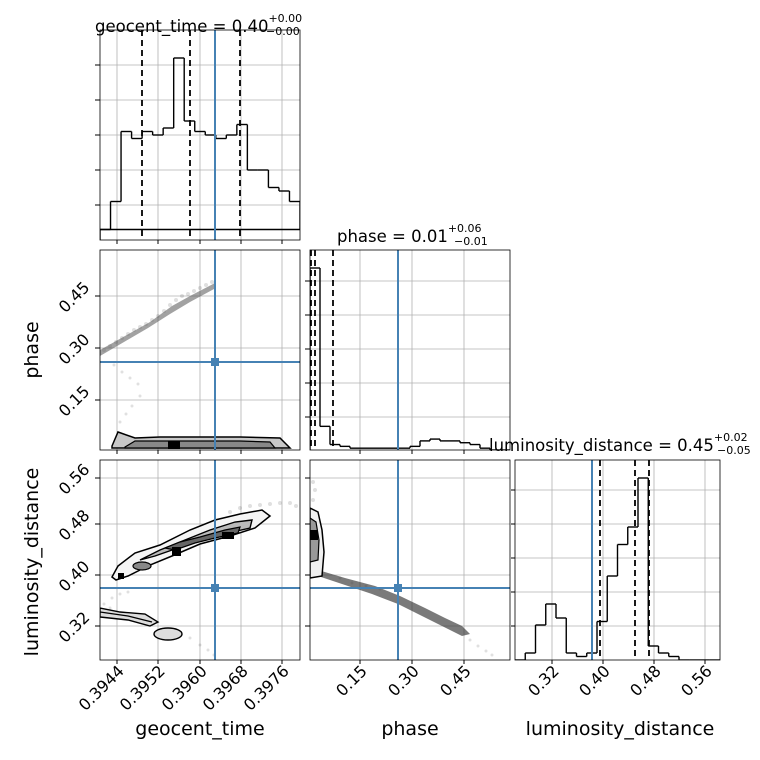 The image size is (760, 760). I want to click on phase-geocent-band, so click(157, 319).